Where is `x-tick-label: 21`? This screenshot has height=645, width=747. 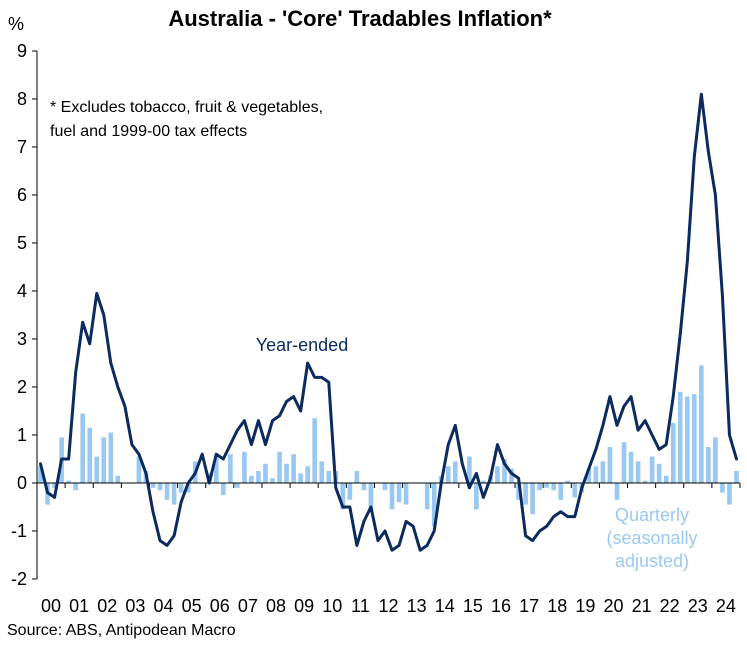
x-tick-label: 21 is located at coordinates (642, 606).